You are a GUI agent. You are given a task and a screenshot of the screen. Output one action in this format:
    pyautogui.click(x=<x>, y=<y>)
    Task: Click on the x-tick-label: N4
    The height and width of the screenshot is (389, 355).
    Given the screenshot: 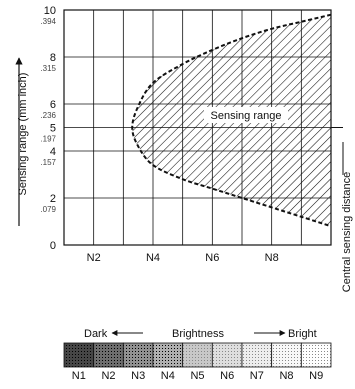 What is the action you would take?
    pyautogui.click(x=153, y=258)
    